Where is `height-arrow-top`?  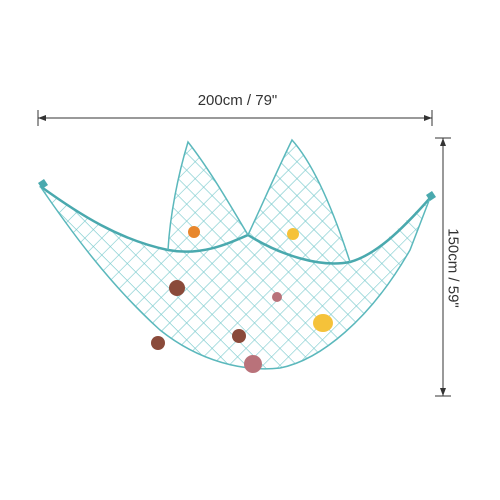 height-arrow-top is located at coordinates (443, 142).